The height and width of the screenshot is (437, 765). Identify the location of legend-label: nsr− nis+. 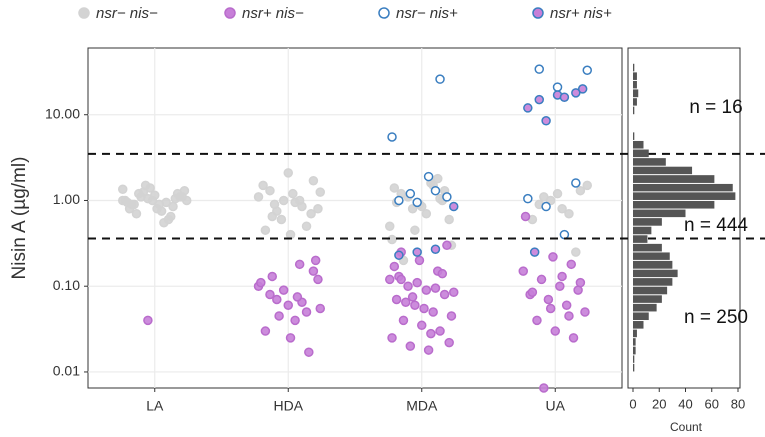
(427, 13).